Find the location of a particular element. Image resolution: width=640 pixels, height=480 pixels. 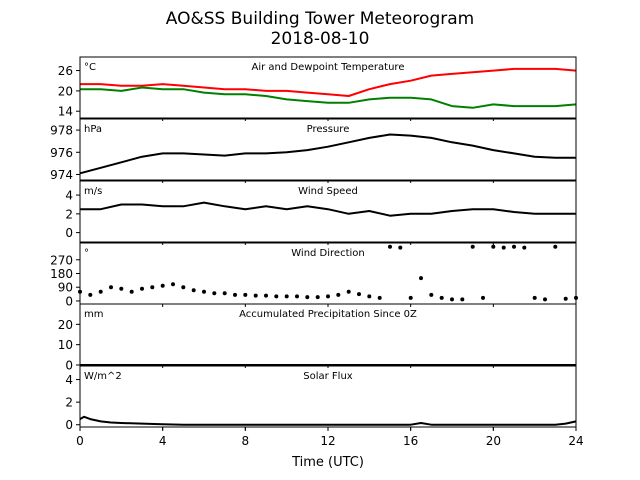

series-line-dewpoint is located at coordinates (328, 97).